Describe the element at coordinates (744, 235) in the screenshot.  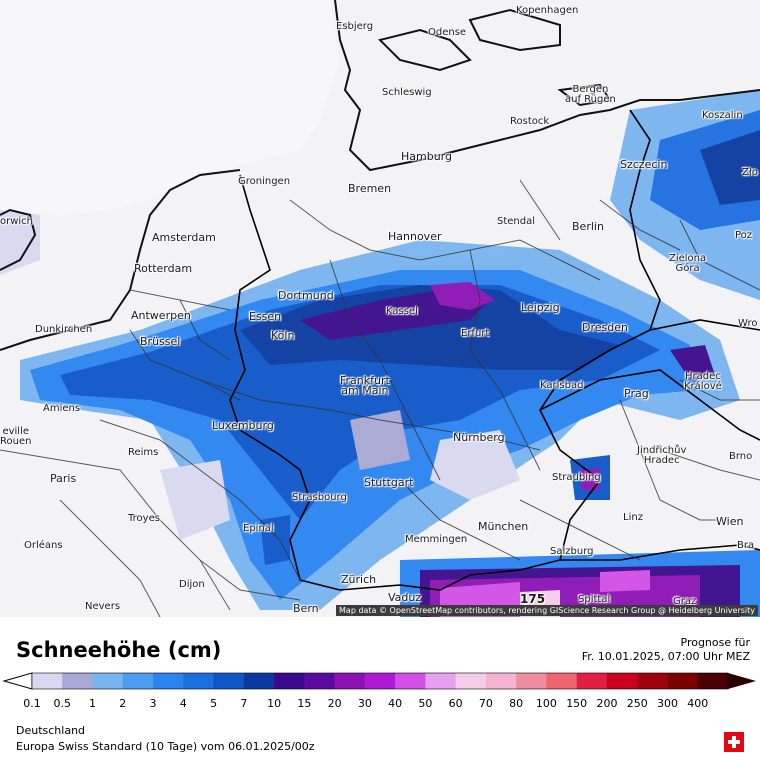
I see `city-label-poz: Poz` at that location.